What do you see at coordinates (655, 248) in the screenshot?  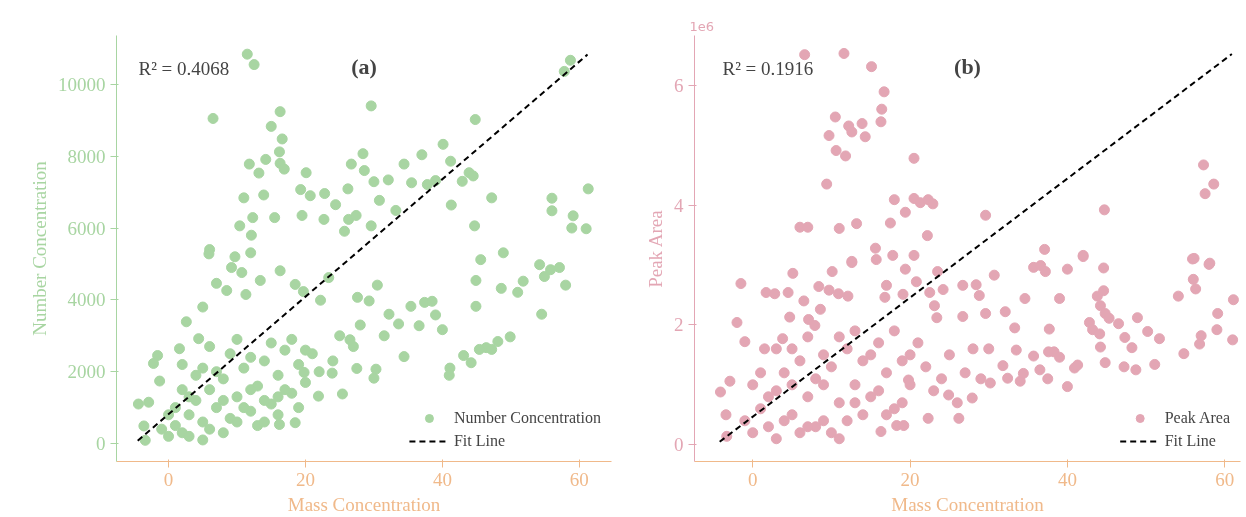 I see `y-axis-title: Peak Area` at bounding box center [655, 248].